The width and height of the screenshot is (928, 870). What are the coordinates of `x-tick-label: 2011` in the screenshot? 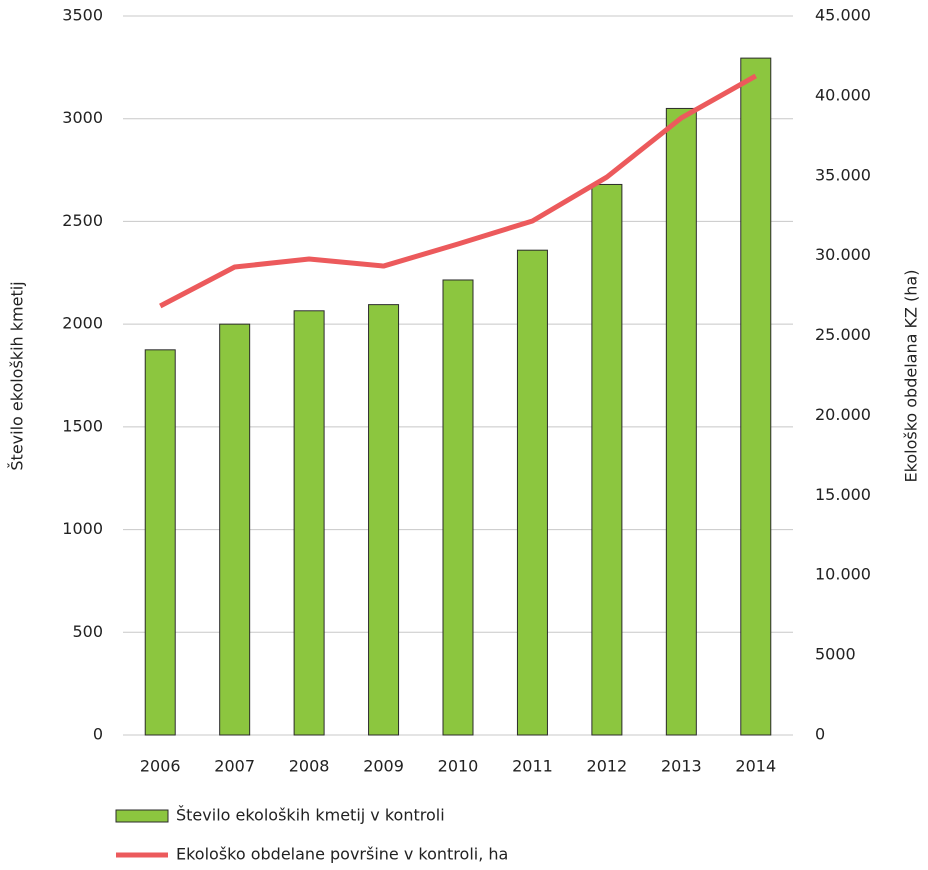 It's located at (532, 766).